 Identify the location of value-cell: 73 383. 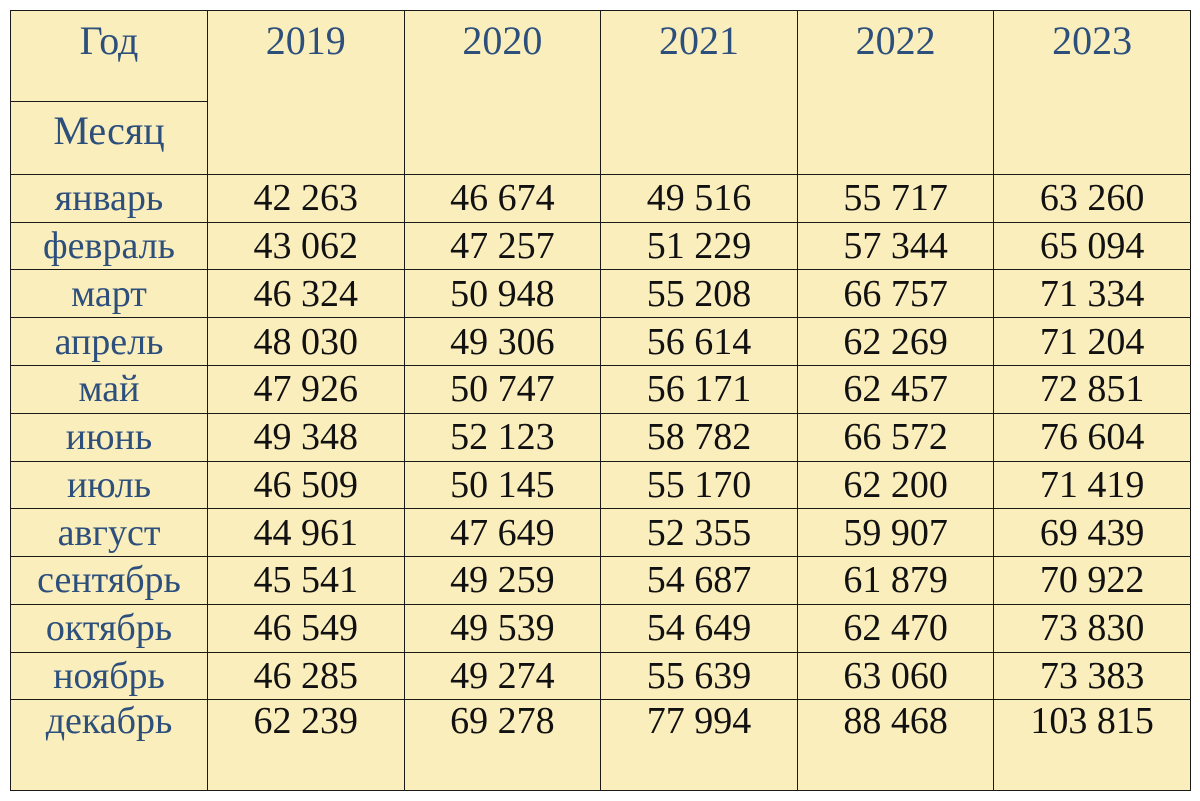
(1092, 676).